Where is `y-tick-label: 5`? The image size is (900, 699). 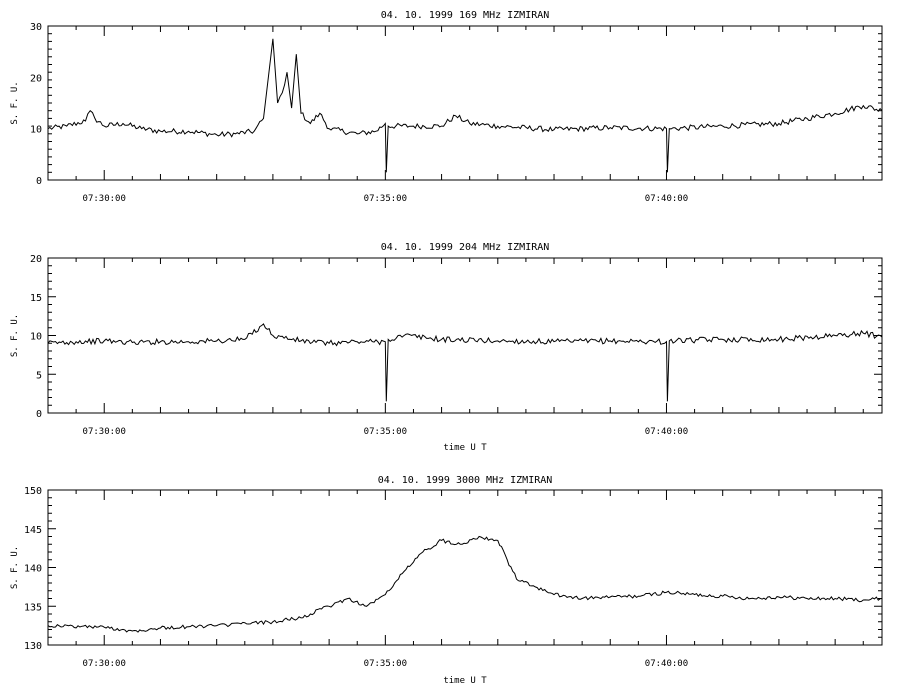 y-tick-label: 5 is located at coordinates (39, 375).